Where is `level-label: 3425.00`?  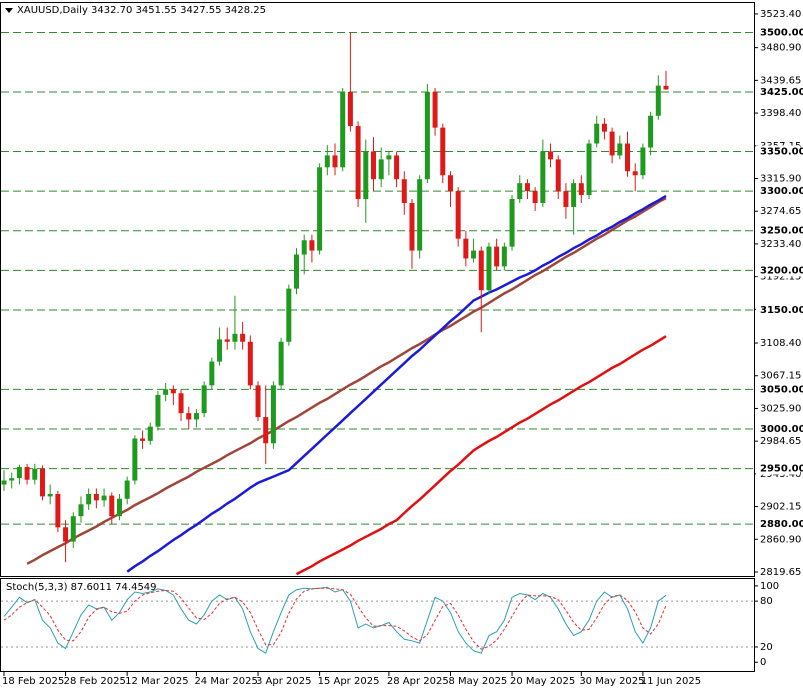
level-label: 3425.00 is located at coordinates (781, 92).